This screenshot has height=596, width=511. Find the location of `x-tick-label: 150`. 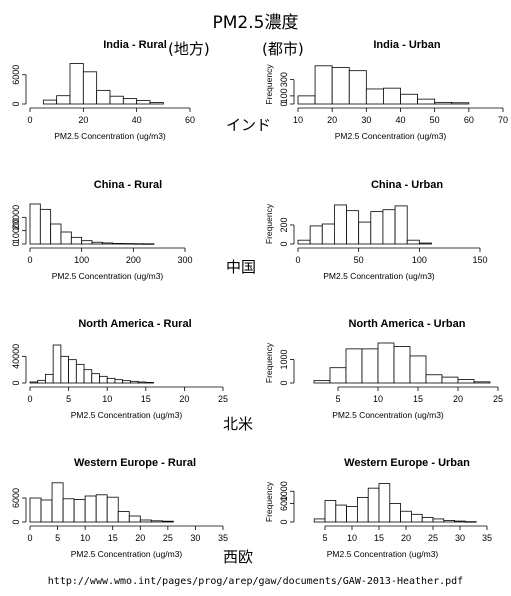

x-tick-label: 150 is located at coordinates (479, 260).